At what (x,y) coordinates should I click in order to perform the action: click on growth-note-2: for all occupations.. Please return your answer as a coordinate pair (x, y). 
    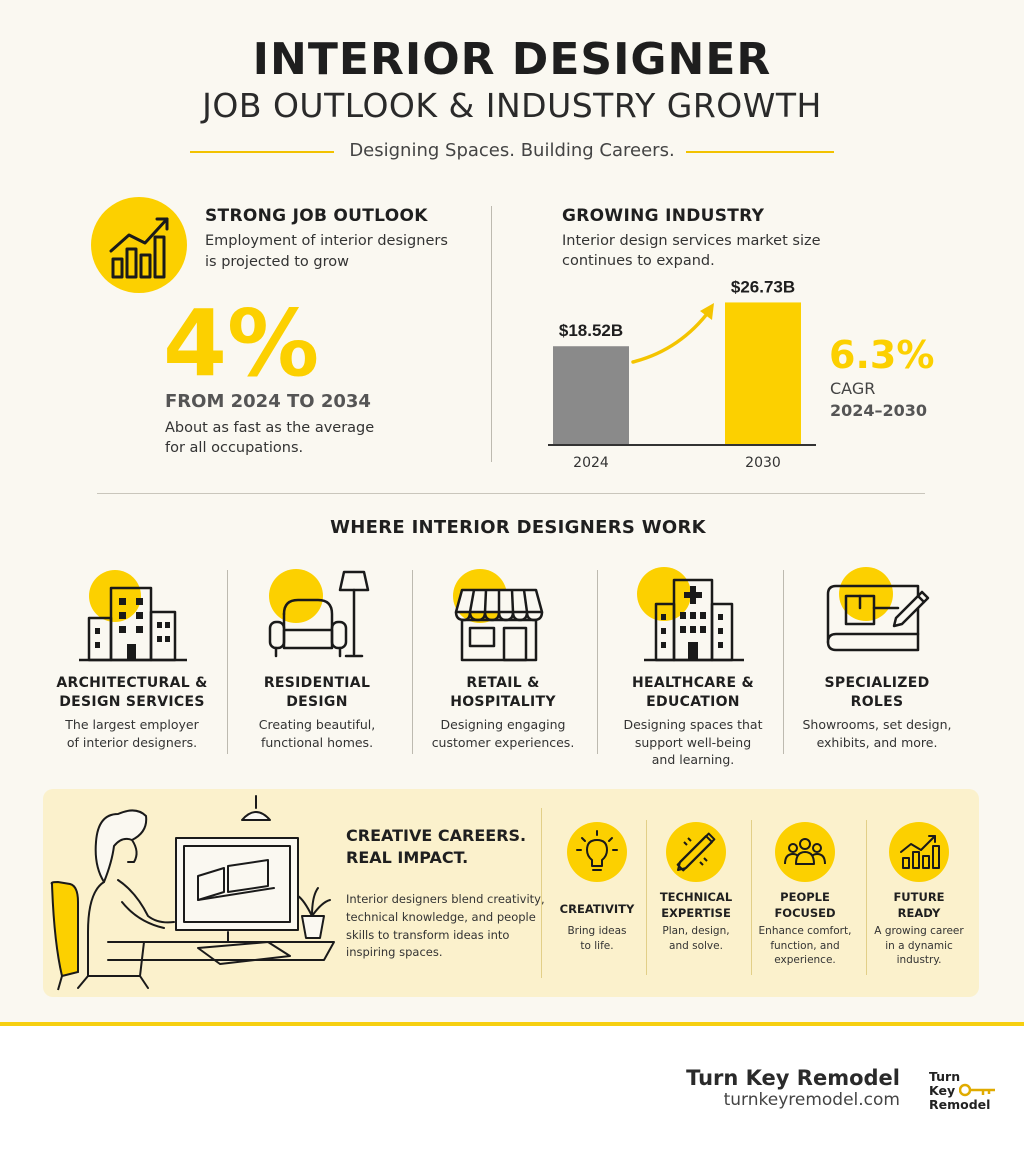
    Looking at the image, I should click on (234, 448).